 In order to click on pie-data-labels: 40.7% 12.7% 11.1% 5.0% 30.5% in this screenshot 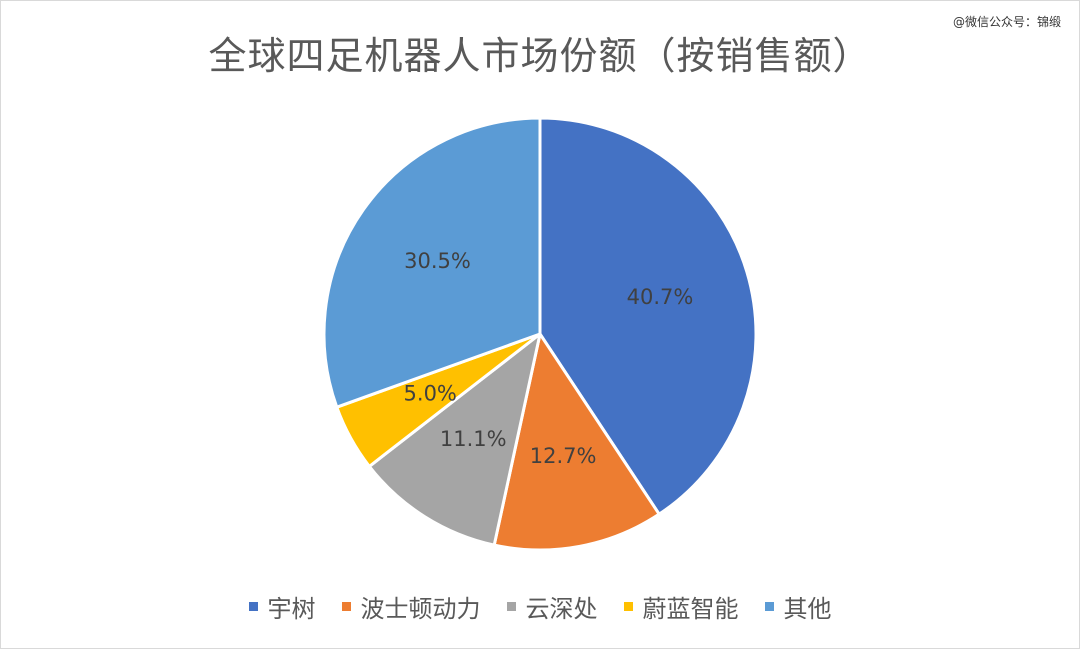, I will do `click(549, 358)`.